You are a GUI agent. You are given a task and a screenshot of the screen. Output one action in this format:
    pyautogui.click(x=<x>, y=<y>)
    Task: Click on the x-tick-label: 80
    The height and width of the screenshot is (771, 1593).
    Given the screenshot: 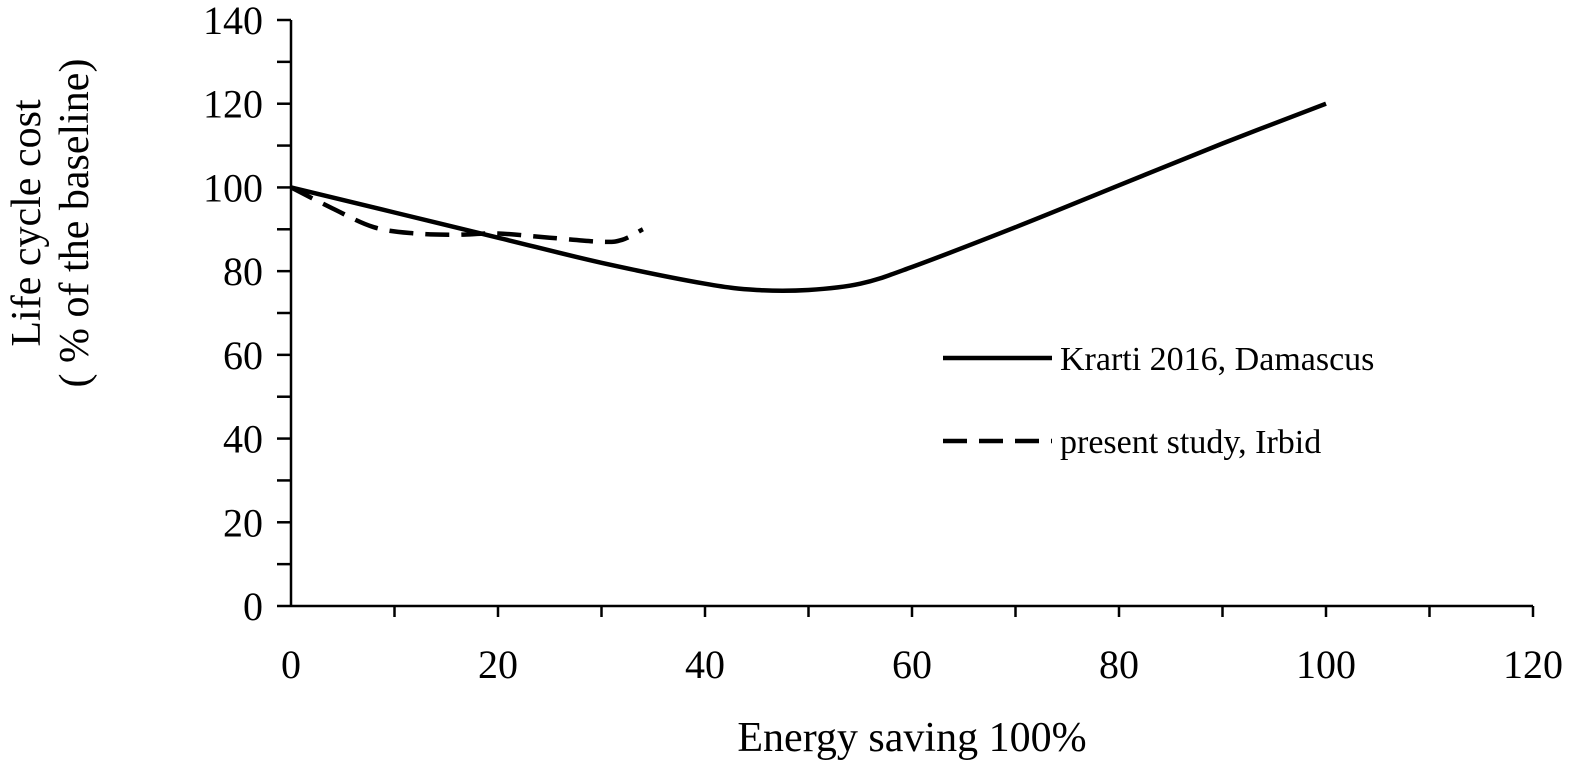 What is the action you would take?
    pyautogui.click(x=1119, y=664)
    